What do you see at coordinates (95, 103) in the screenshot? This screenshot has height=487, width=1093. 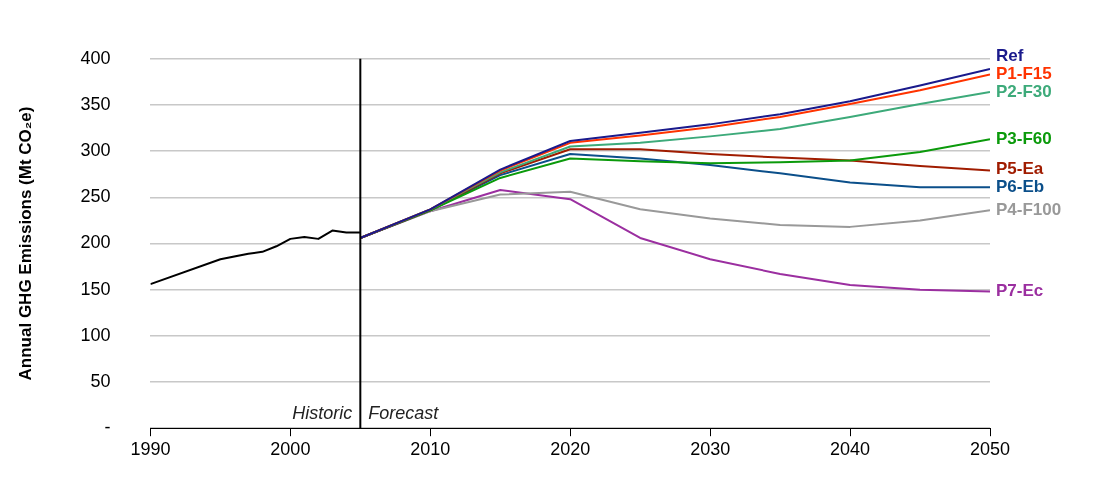 I see `y-tick-label: 350` at bounding box center [95, 103].